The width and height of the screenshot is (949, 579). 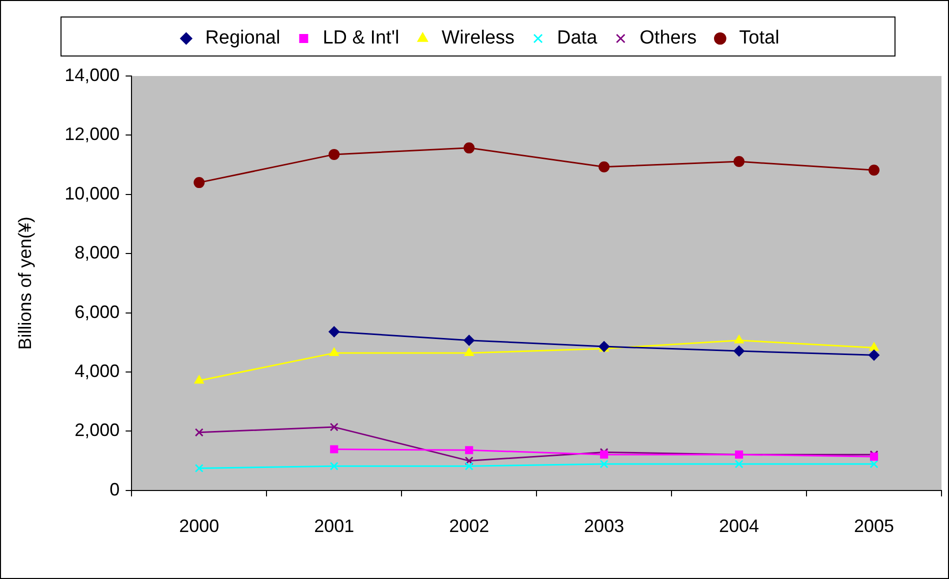 I want to click on x-tick-label: 2001, so click(x=334, y=526).